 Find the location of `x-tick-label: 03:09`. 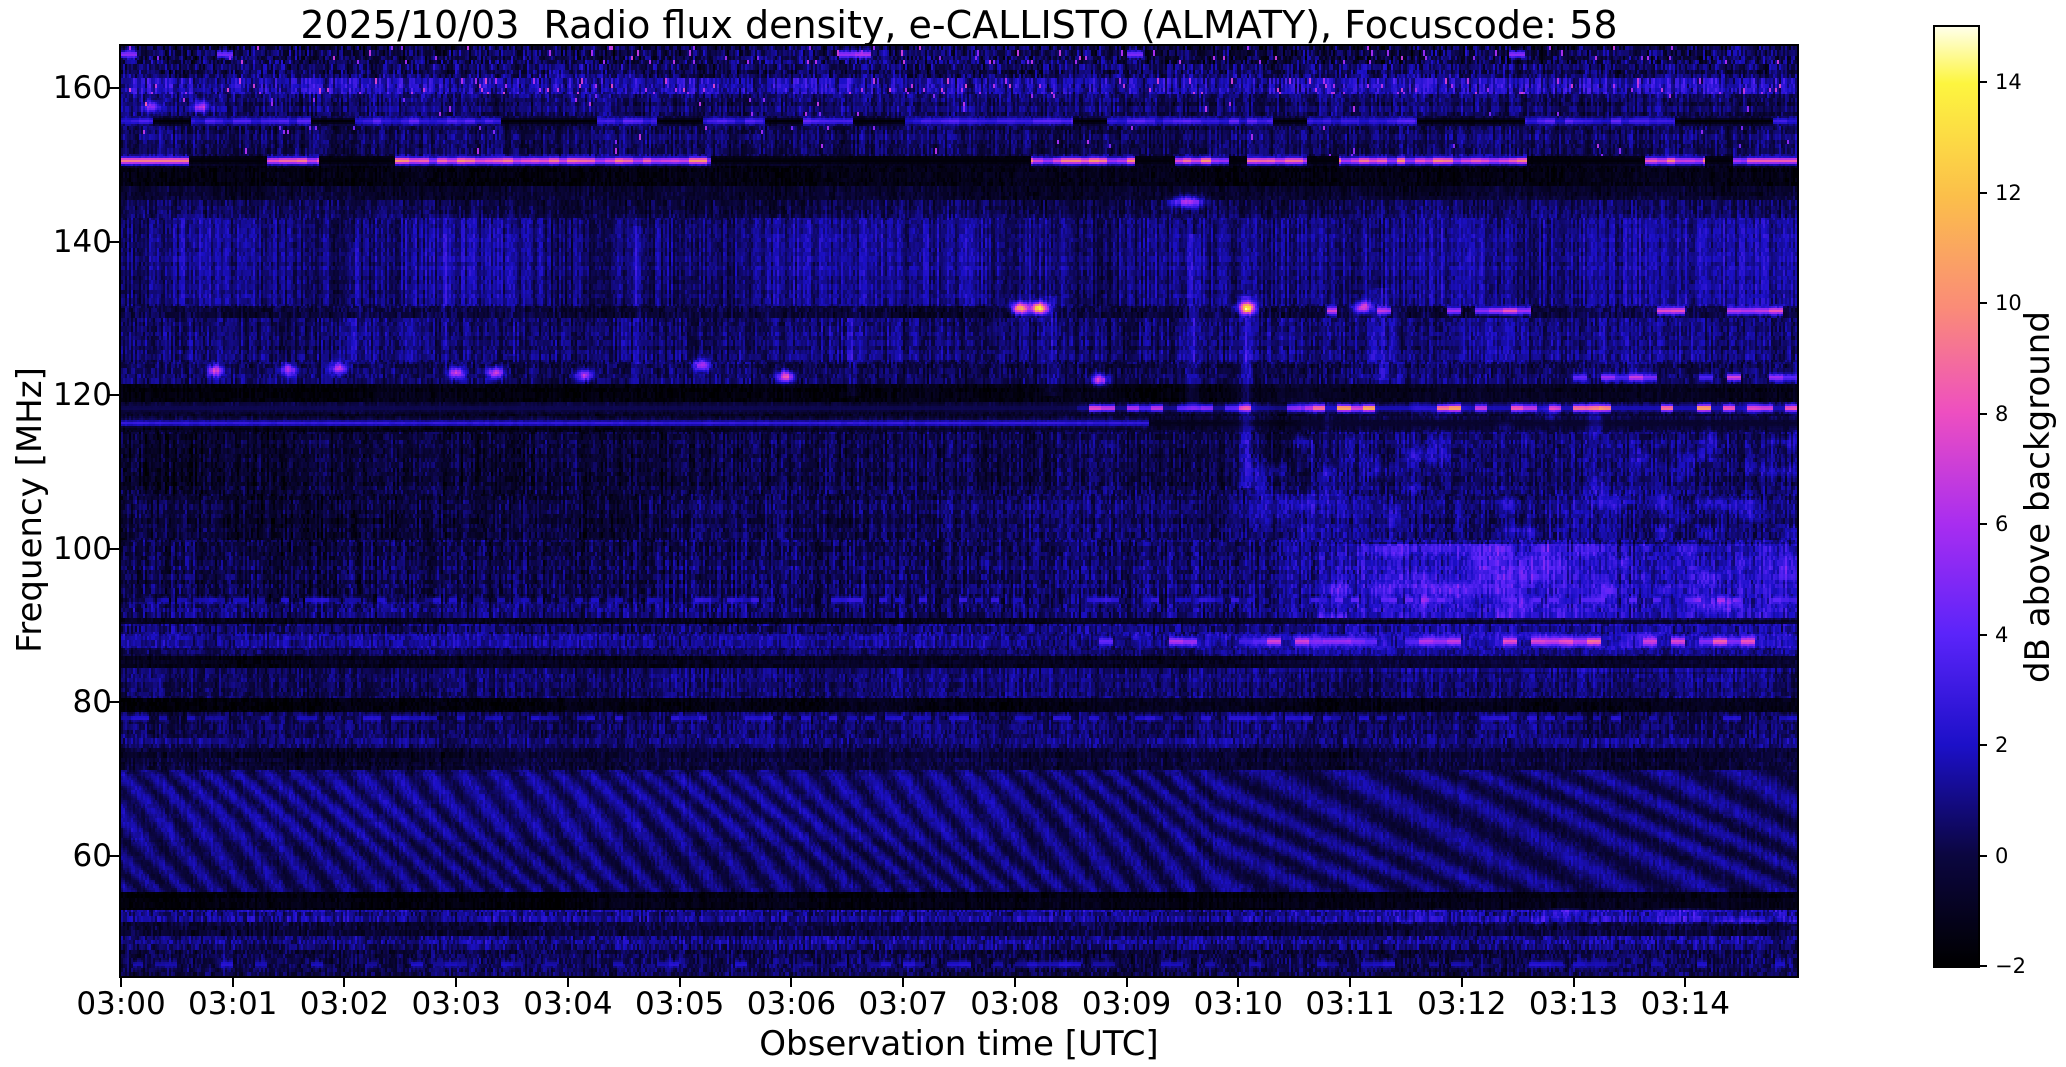

x-tick-label: 03:09 is located at coordinates (1126, 1004).